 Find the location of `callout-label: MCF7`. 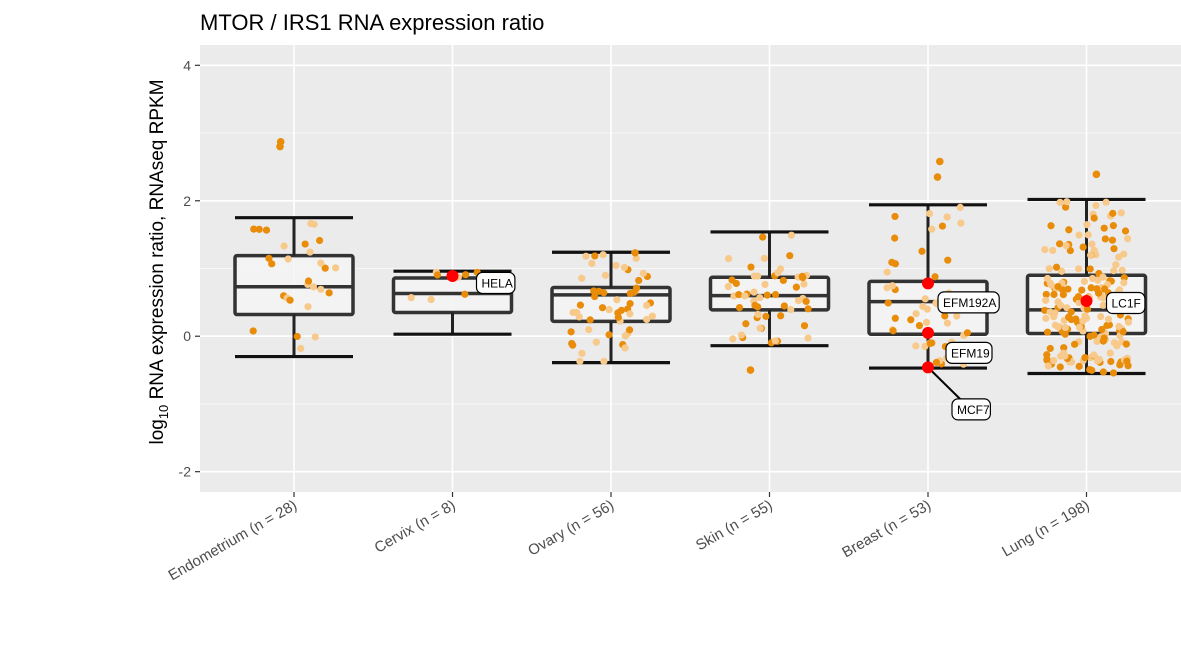

callout-label: MCF7 is located at coordinates (973, 410).